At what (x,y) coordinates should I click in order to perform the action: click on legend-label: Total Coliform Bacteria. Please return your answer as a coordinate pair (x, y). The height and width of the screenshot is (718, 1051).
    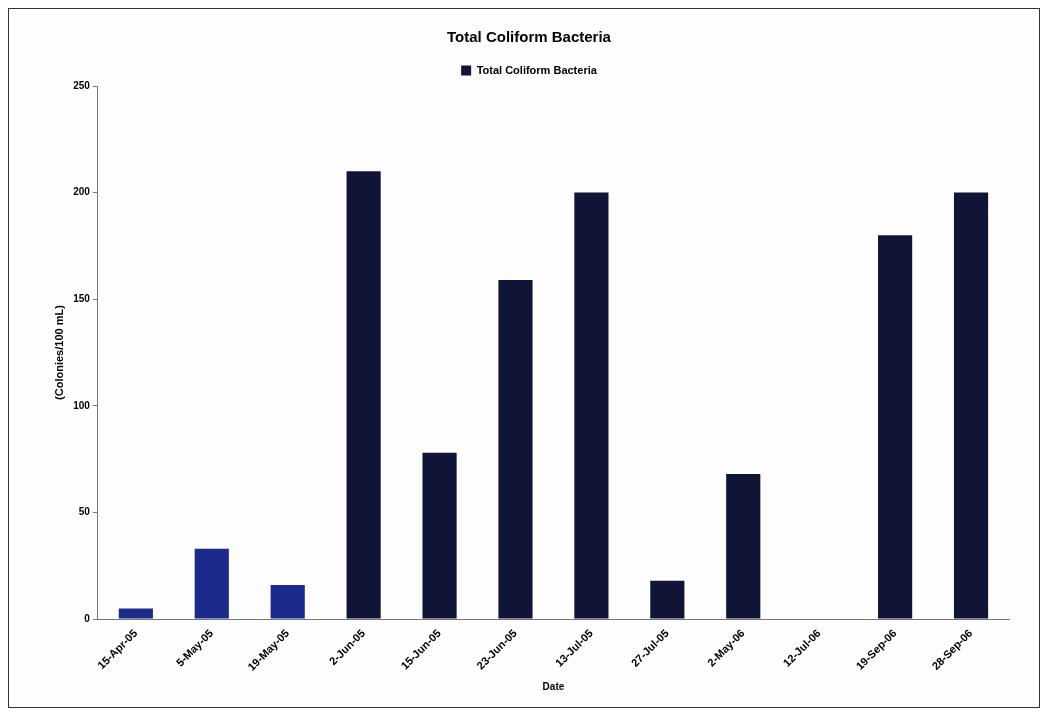
    Looking at the image, I should click on (537, 69).